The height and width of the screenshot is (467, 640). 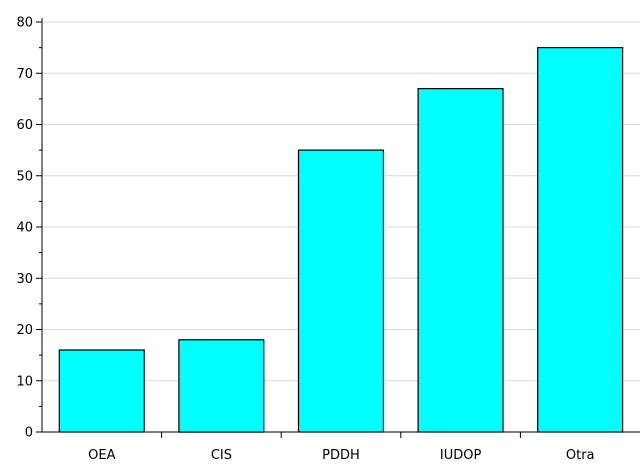 What do you see at coordinates (341, 291) in the screenshot?
I see `bar-pddh` at bounding box center [341, 291].